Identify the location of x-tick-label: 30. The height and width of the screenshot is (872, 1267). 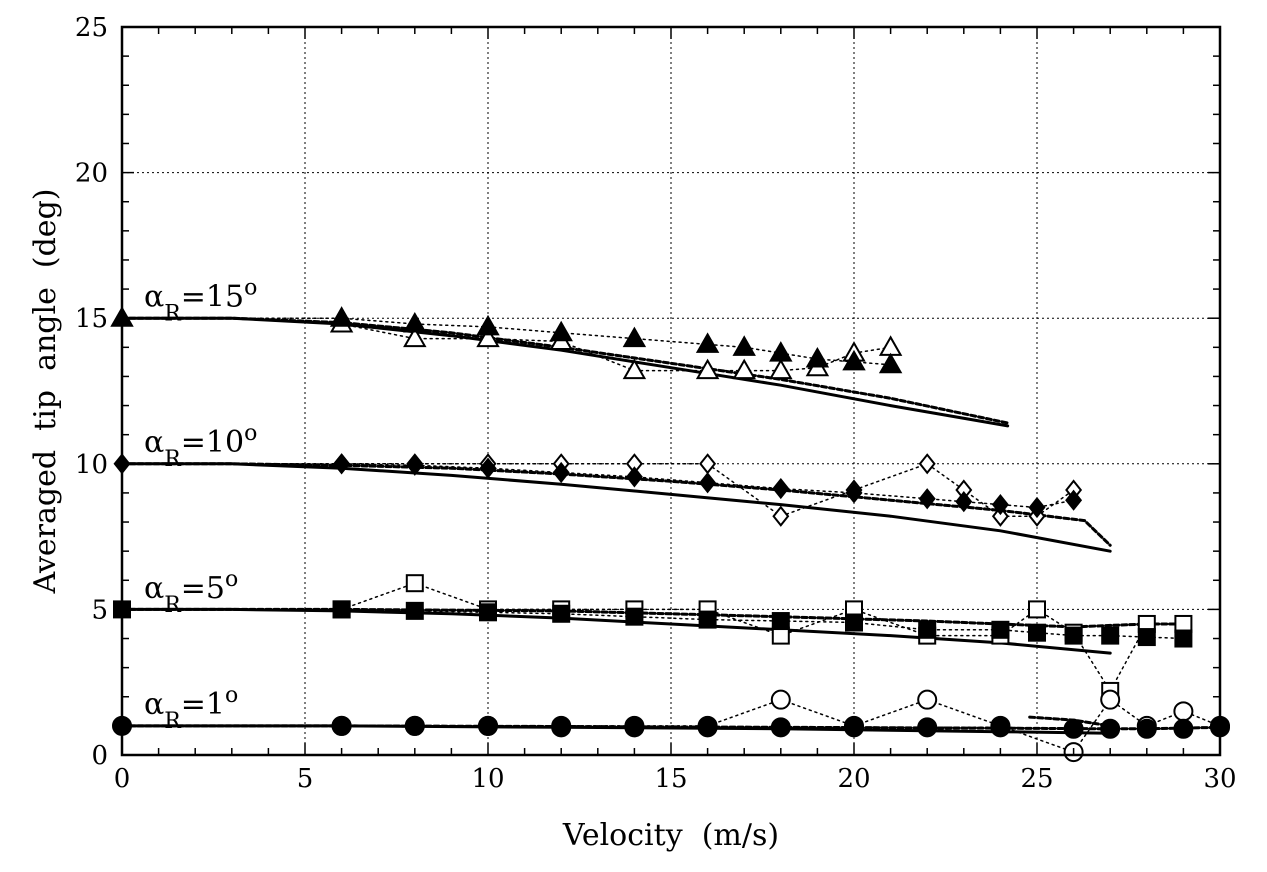
(1219, 779).